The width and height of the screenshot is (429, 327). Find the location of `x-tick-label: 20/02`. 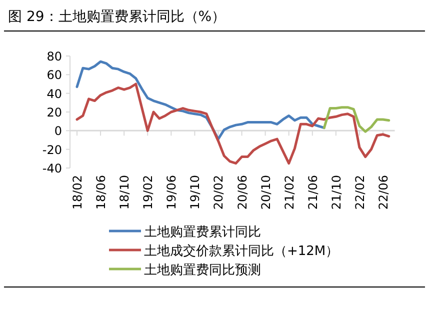

x-tick-label: 20/02 is located at coordinates (219, 192).